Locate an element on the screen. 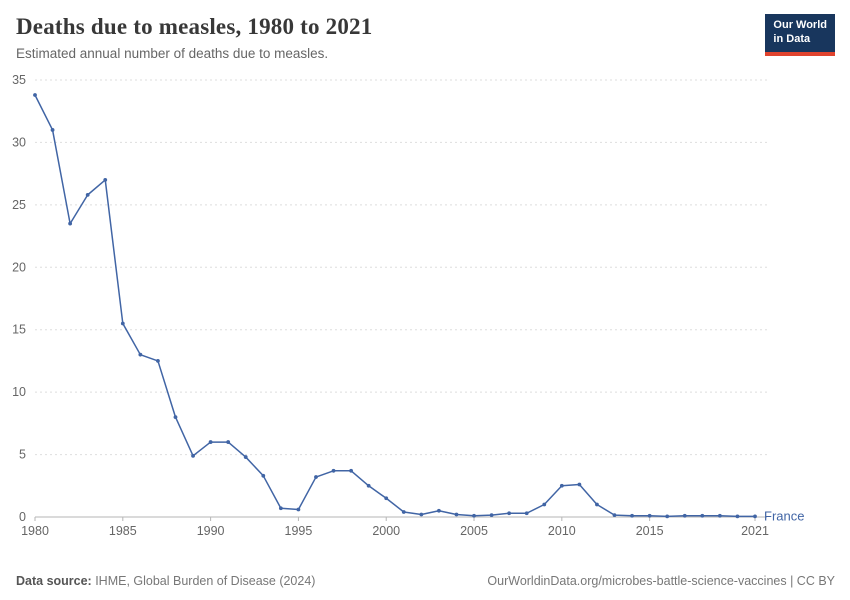 This screenshot has width=850, height=600. chart-title: Deaths due to measles, 1980 to 2021 is located at coordinates (194, 26).